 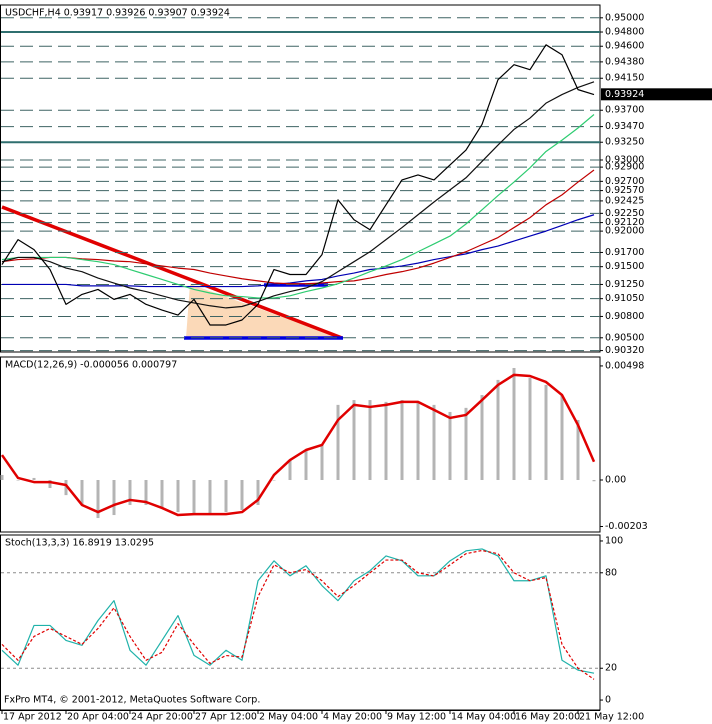 I want to click on y-tick-label: 0.92700, so click(x=624, y=181).